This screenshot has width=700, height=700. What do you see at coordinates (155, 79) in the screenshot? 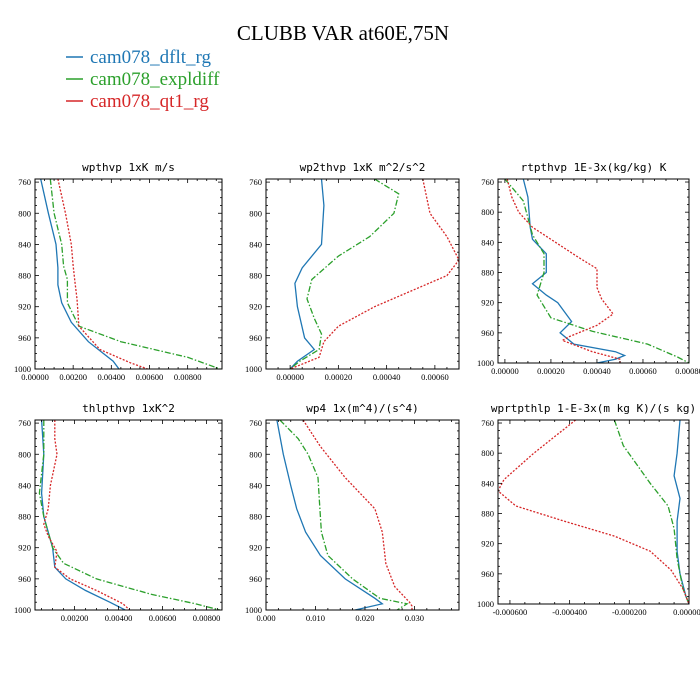
I see `legend-label-expldiff: cam078_expldiff` at bounding box center [155, 79].